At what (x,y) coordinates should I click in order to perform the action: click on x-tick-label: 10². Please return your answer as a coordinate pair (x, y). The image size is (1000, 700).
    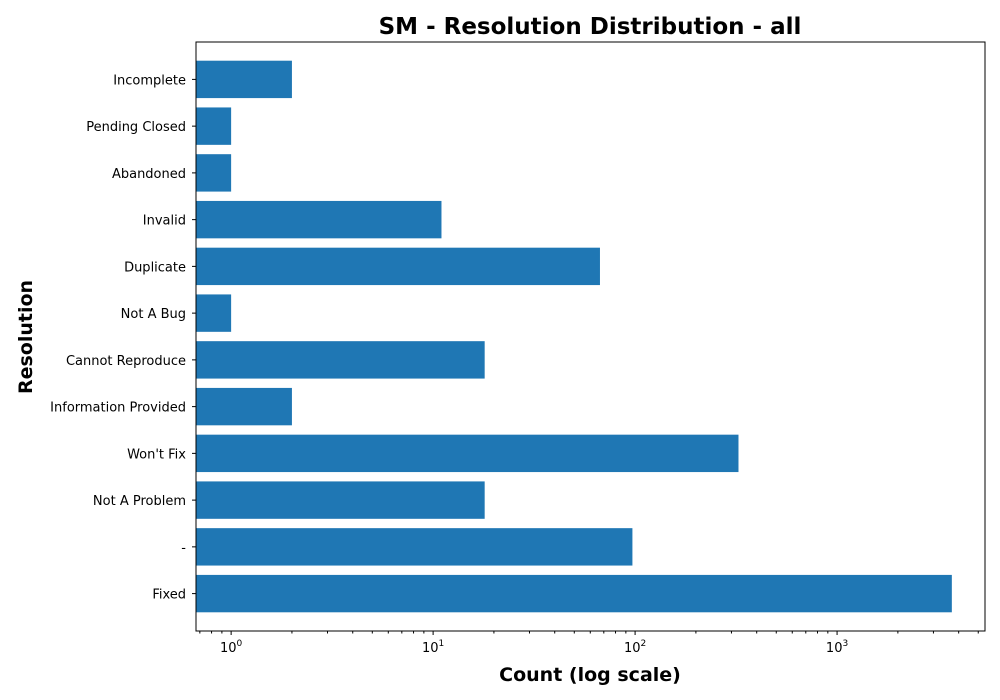
    Looking at the image, I should click on (635, 647).